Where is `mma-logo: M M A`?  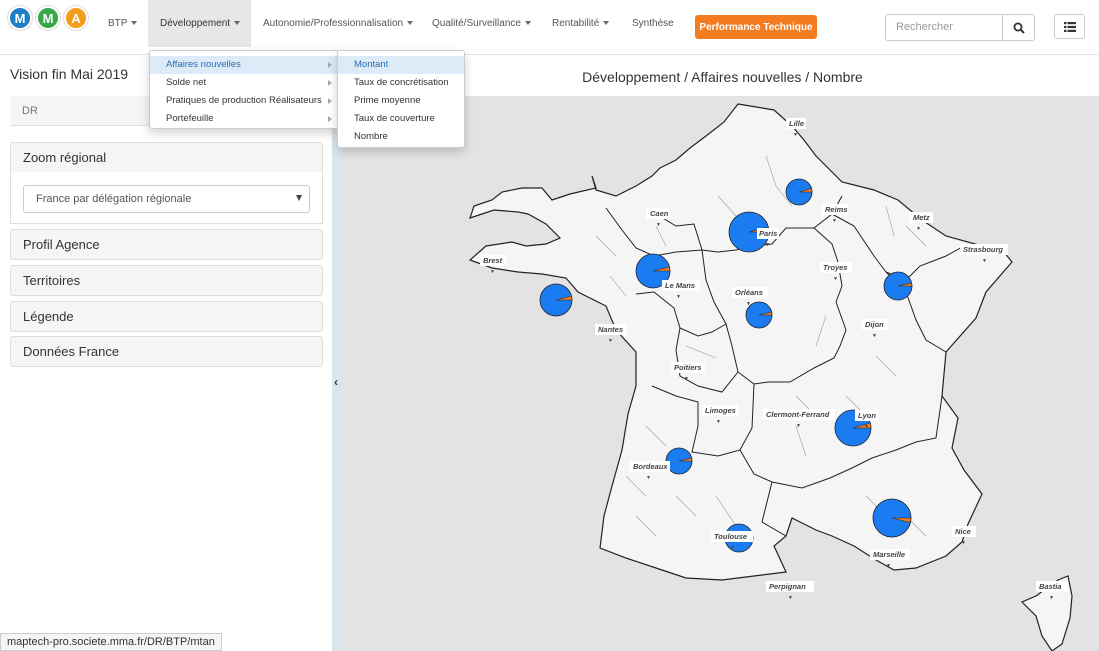 mma-logo: M M A is located at coordinates (50, 18).